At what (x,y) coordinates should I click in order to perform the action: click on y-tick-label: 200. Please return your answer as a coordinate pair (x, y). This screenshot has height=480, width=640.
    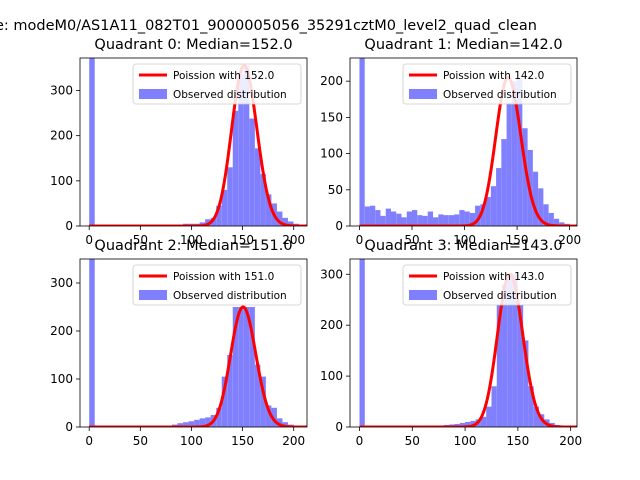
    Looking at the image, I should click on (61, 331).